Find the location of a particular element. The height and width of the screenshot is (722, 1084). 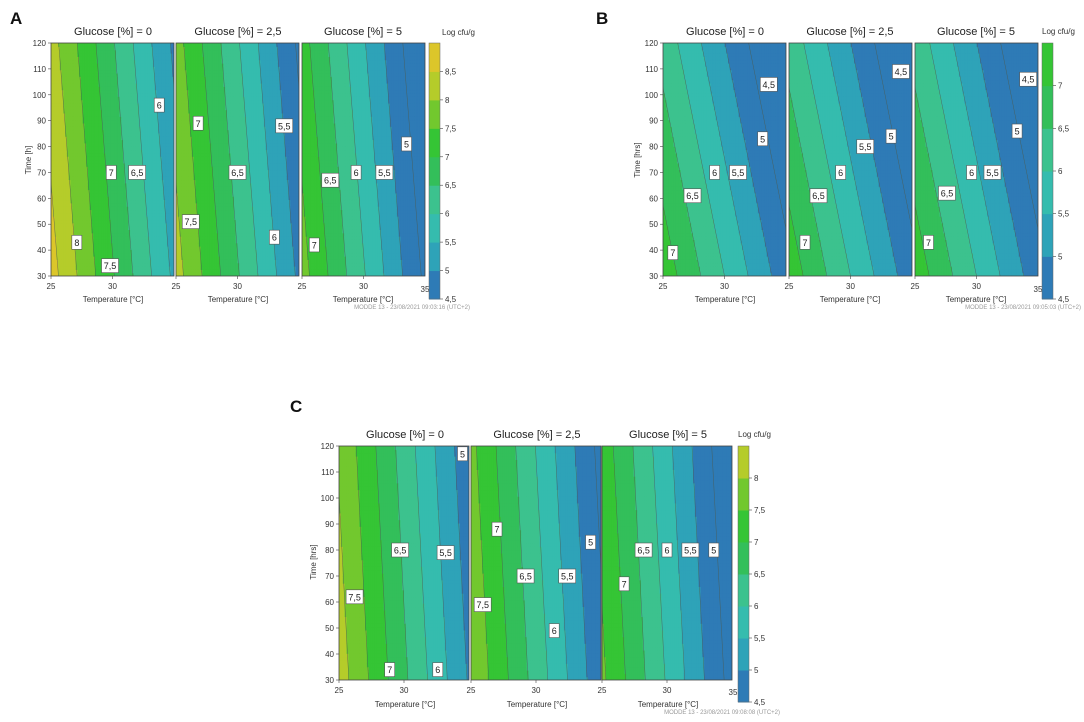

y-tick-label: 30 is located at coordinates (41, 276).